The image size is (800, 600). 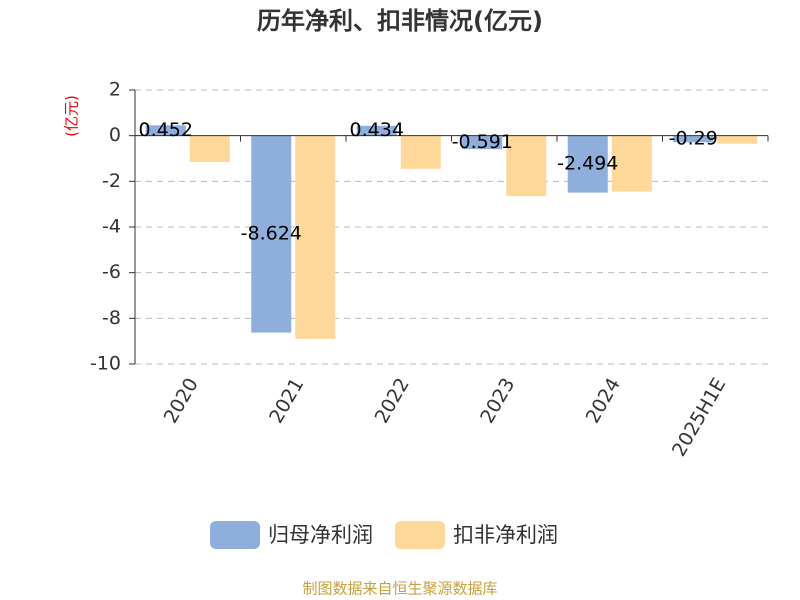 I want to click on source-note: 制图数据来自恒生聚源数据库, so click(x=399, y=589).